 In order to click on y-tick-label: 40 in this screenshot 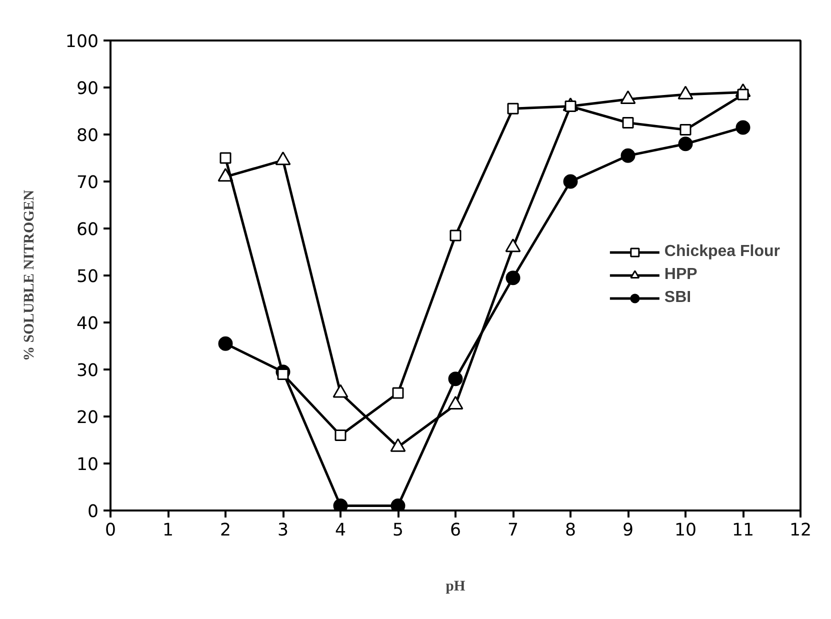, I will do `click(87, 324)`.